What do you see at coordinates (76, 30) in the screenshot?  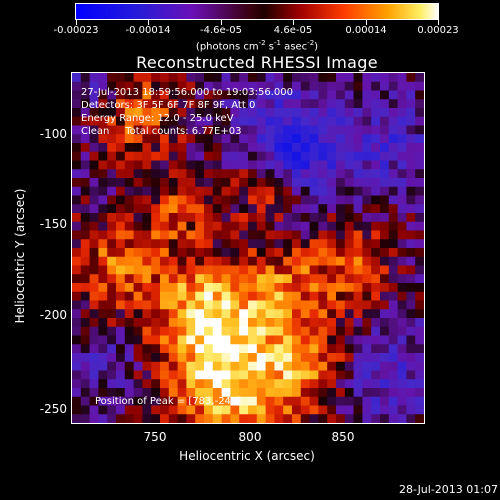 I see `colorbar-tick-label: -0.00023` at bounding box center [76, 30].